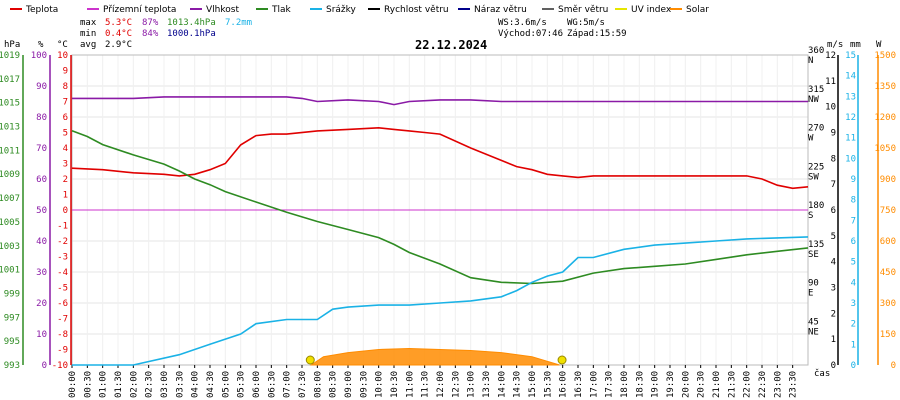 This screenshot has width=900, height=400. What do you see at coordinates (850, 159) in the screenshot?
I see `tick-mm: 10` at bounding box center [850, 159].